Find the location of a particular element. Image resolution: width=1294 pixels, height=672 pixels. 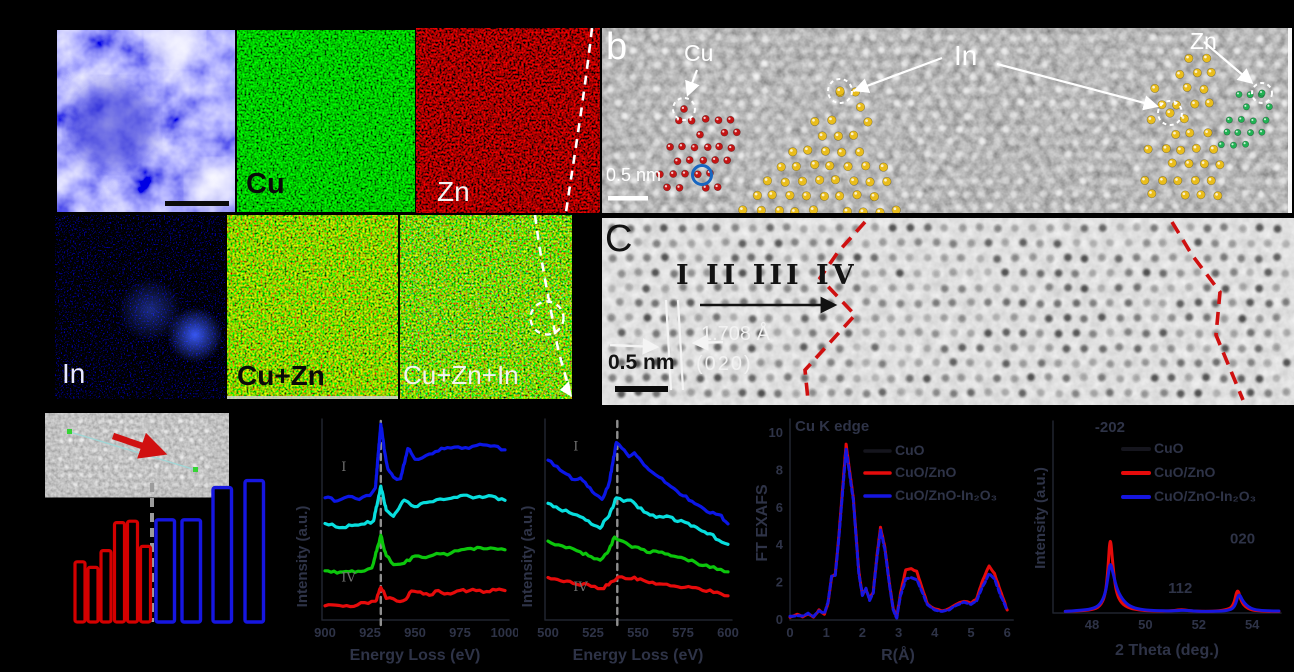

curve-label-I: I is located at coordinates (343, 467).